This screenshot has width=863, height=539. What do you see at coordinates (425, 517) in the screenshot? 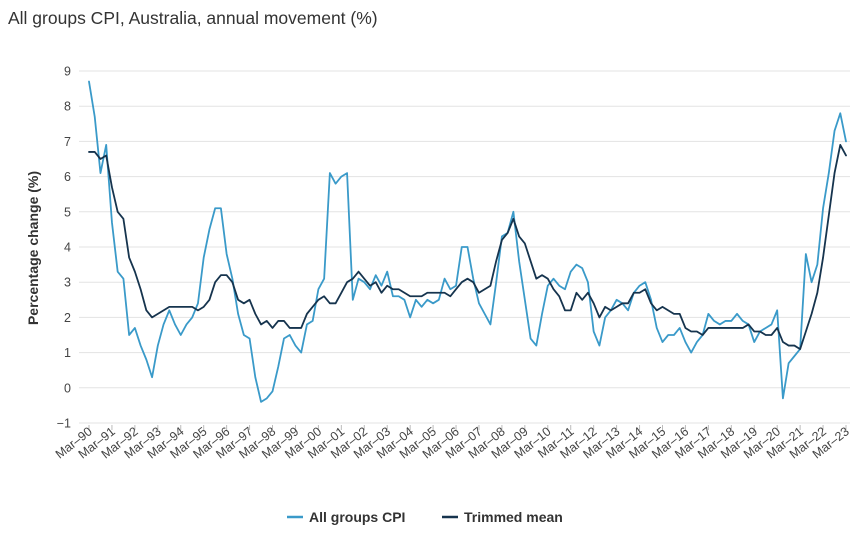
I see `legend: All groups CPI Trimmed mean` at bounding box center [425, 517].